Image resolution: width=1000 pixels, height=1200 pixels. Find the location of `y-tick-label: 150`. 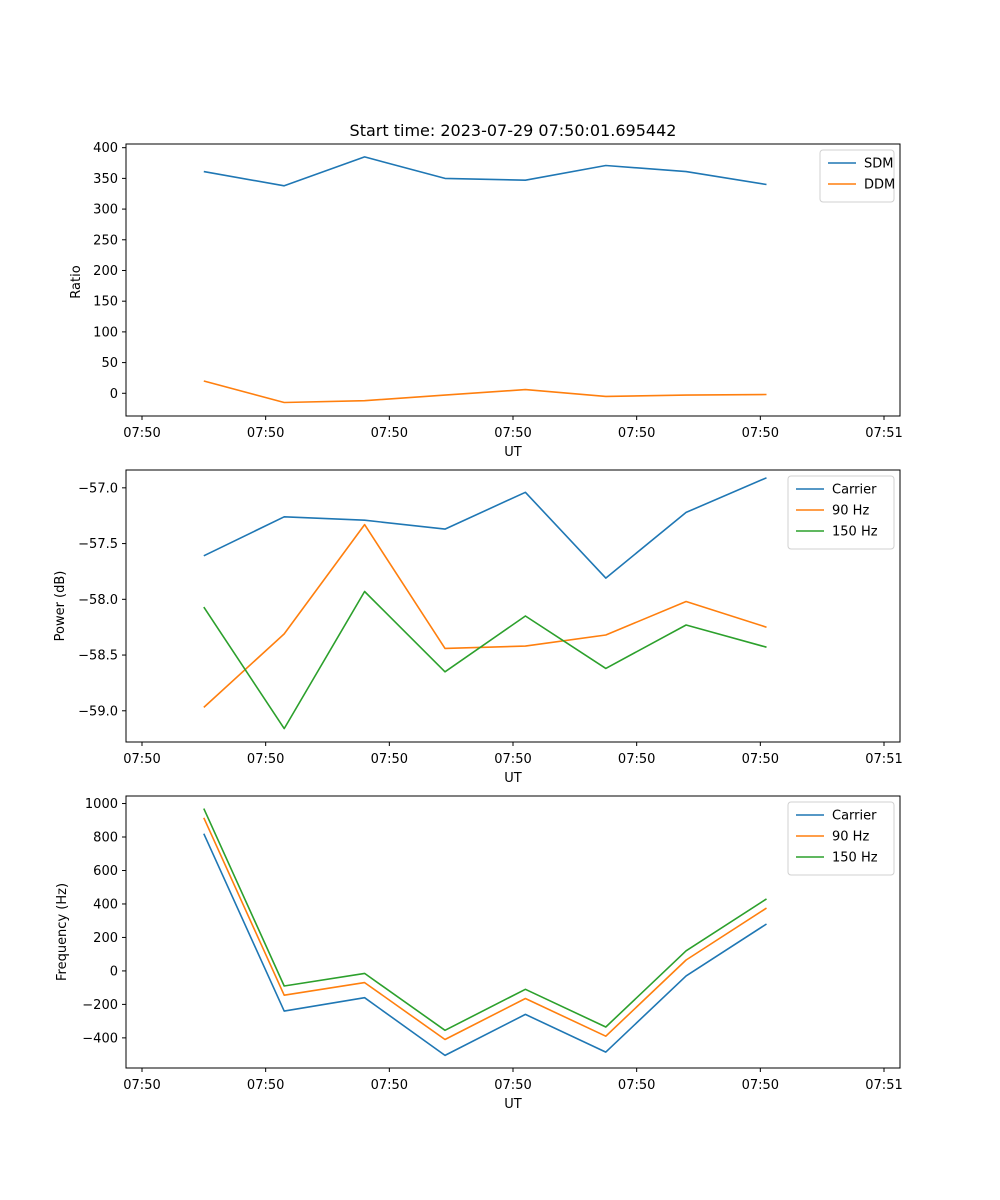

y-tick-label: 150 is located at coordinates (105, 302).